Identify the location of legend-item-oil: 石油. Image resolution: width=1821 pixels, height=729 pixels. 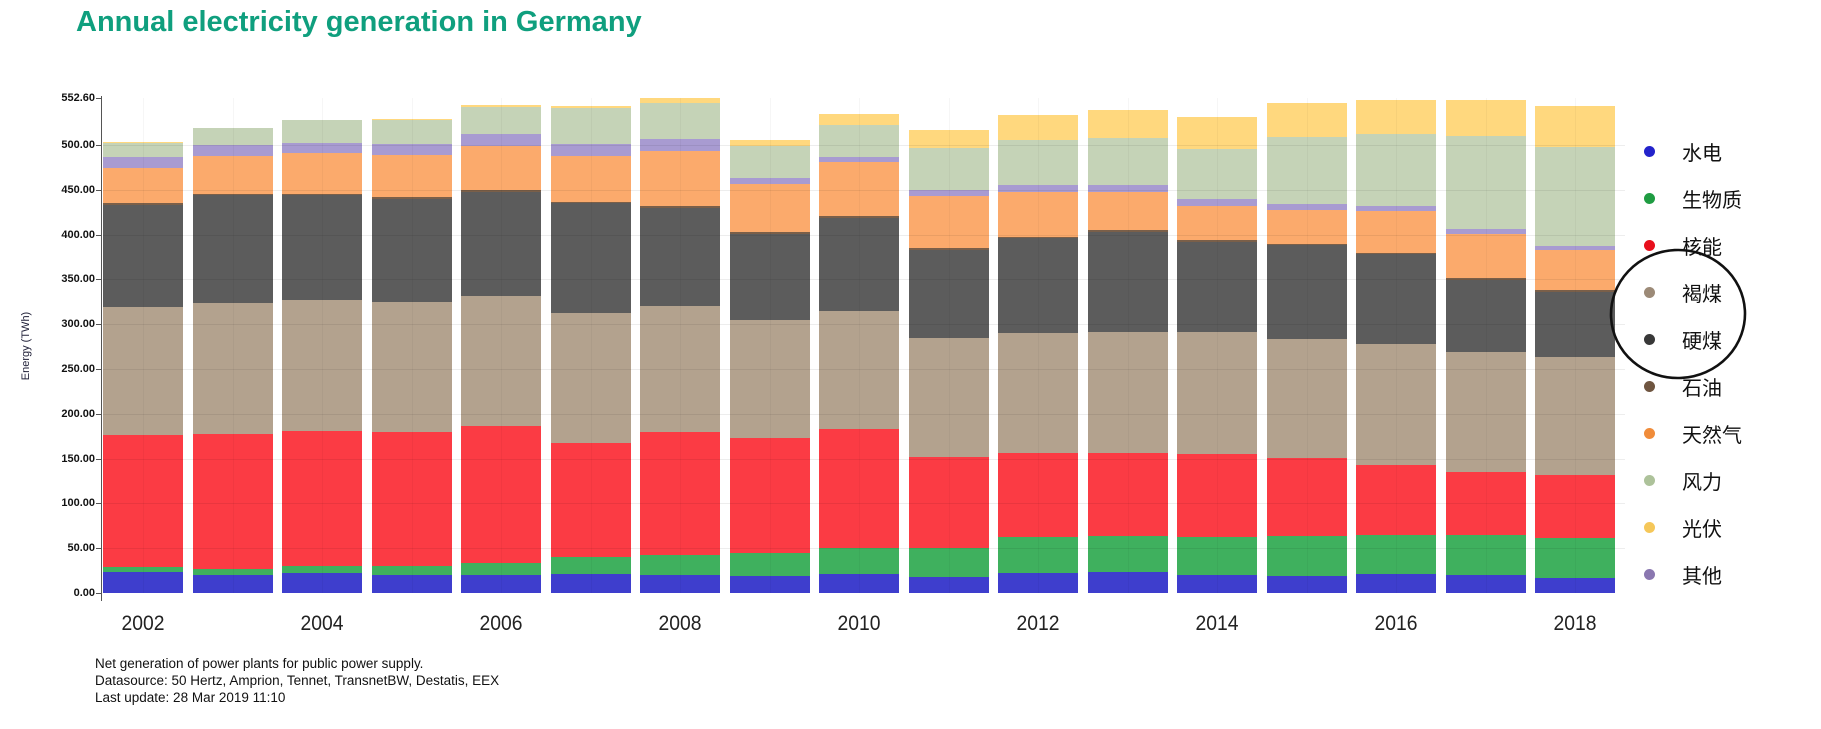
(1678, 386).